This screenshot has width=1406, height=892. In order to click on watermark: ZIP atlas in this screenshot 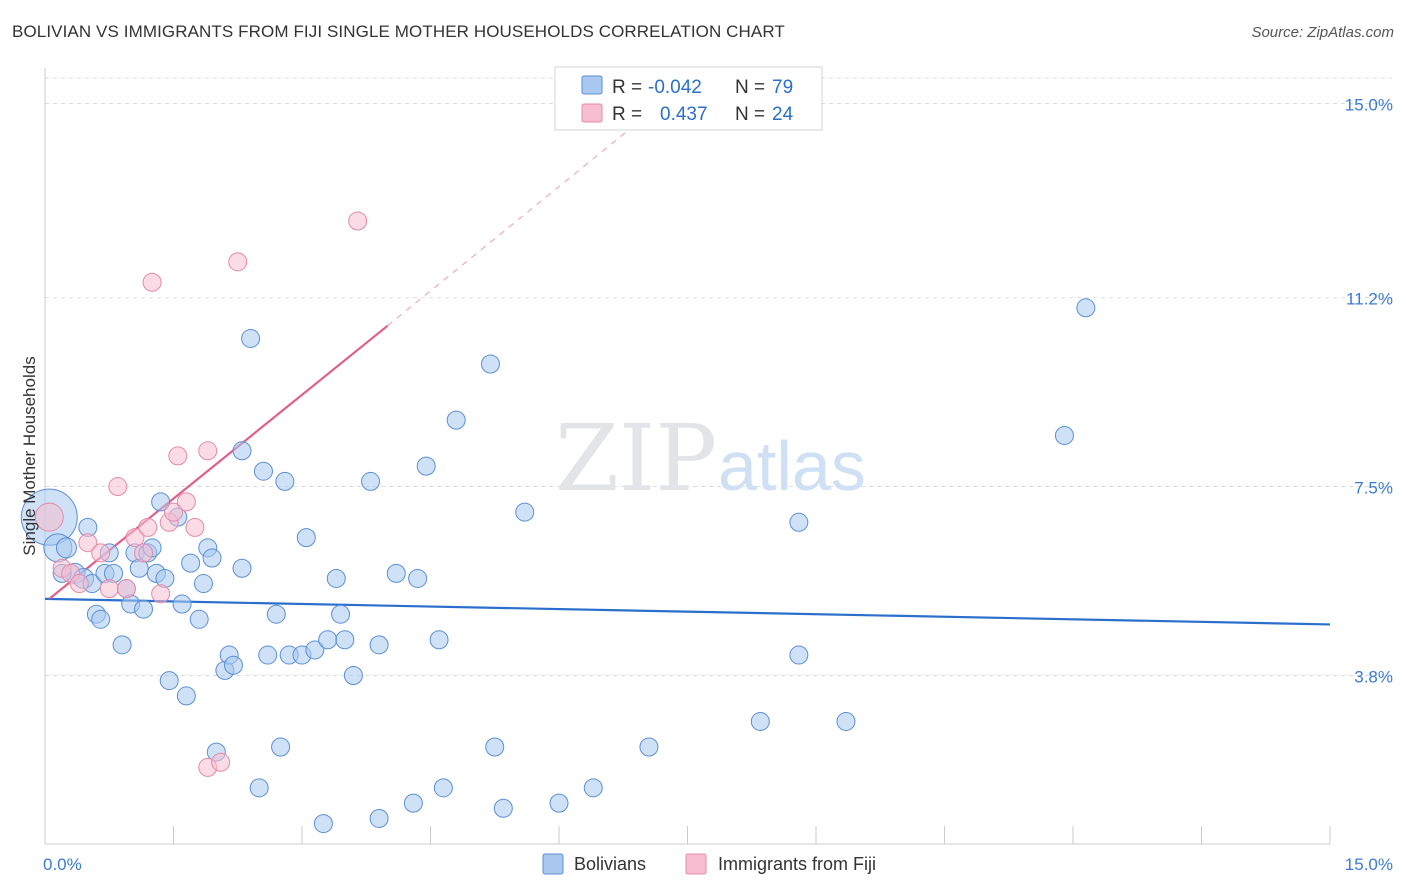, I will do `click(710, 458)`.